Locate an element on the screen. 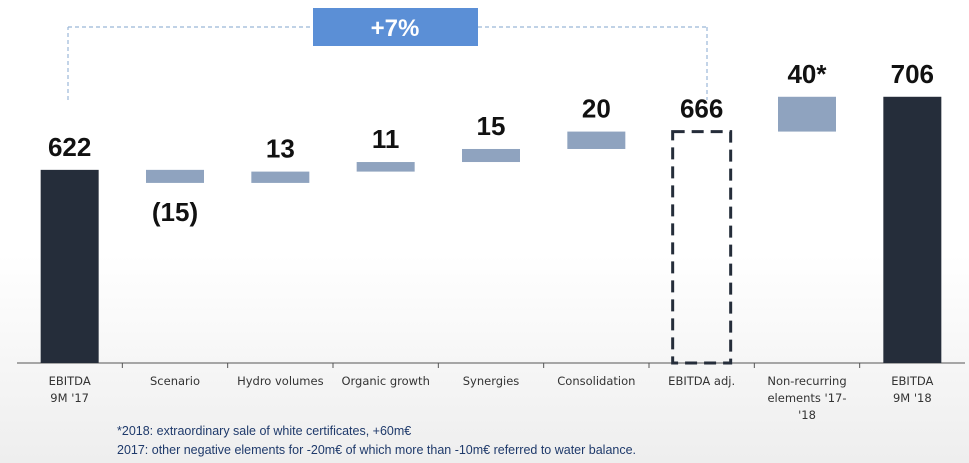 The width and height of the screenshot is (969, 463). value-label: 13 is located at coordinates (280, 149).